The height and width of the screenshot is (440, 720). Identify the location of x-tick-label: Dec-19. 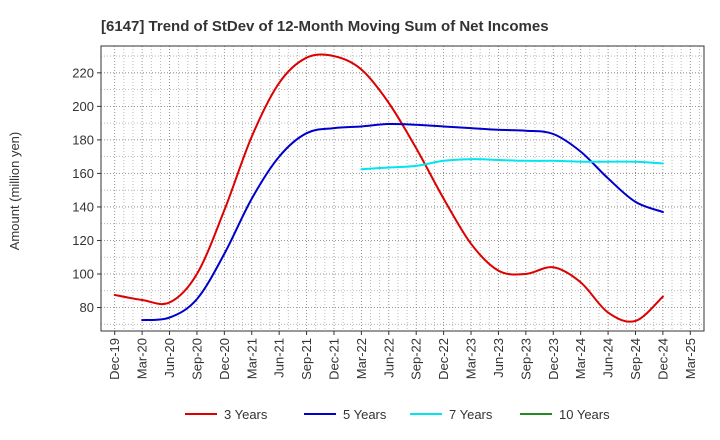
(114, 359).